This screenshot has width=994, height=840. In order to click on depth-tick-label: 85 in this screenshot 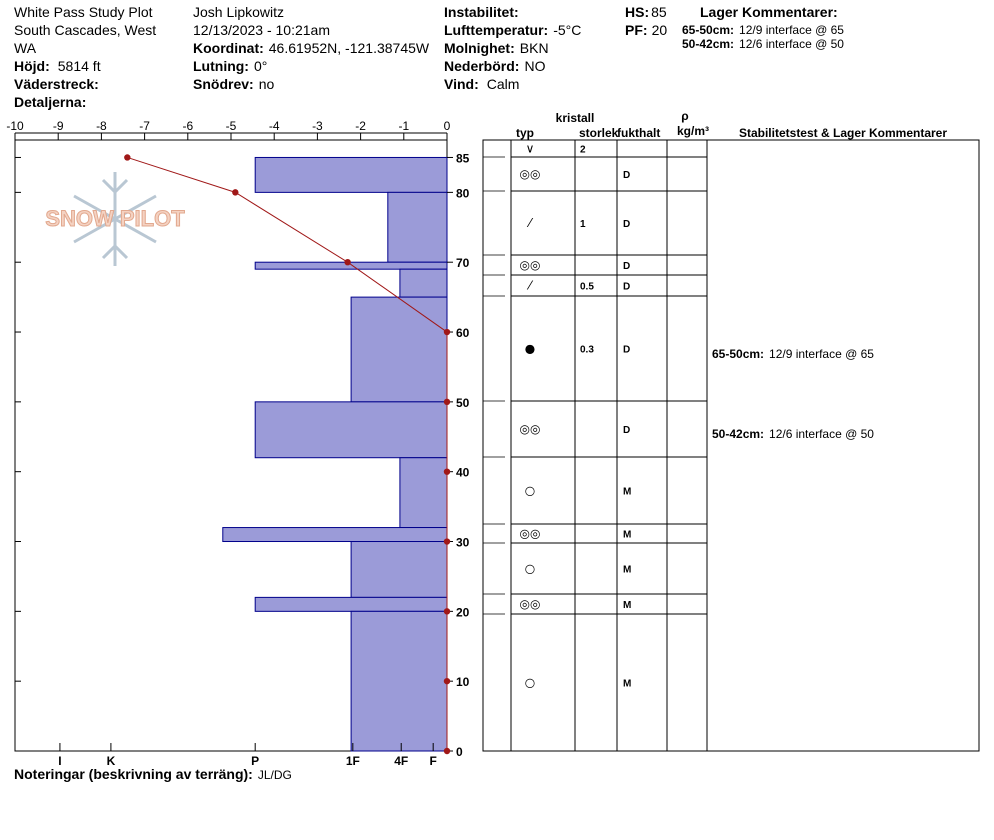, I will do `click(463, 158)`.